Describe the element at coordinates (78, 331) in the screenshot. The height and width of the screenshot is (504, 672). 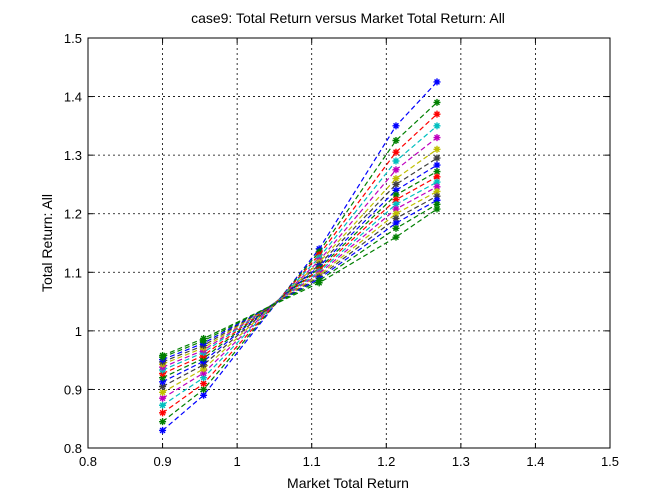
I see `y-tick-label: 1` at that location.